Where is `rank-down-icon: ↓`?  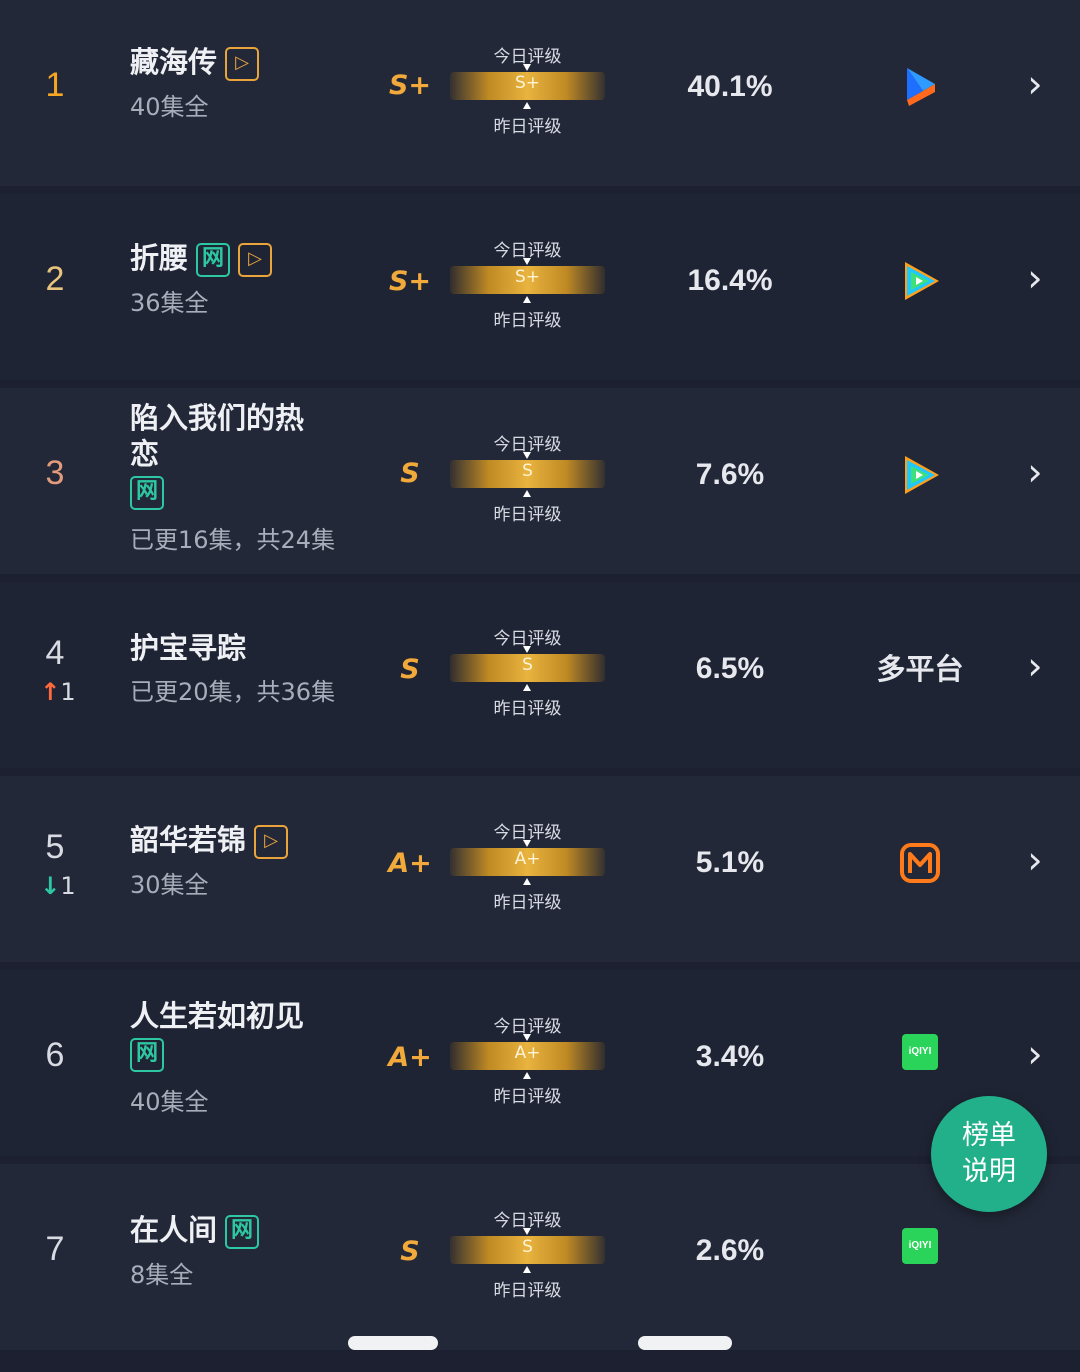 rank-down-icon: ↓ is located at coordinates (50, 886).